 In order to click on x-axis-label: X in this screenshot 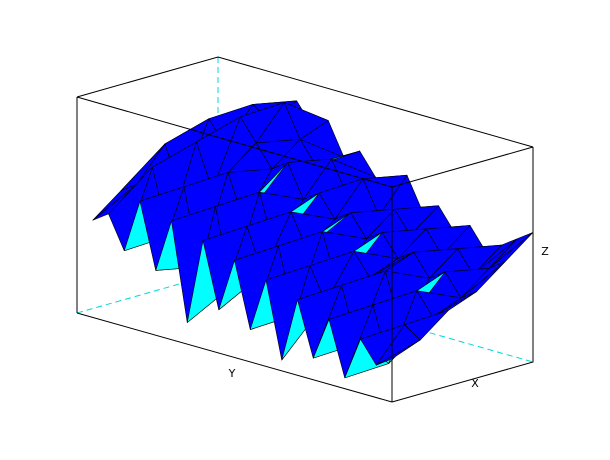, I will do `click(475, 383)`.